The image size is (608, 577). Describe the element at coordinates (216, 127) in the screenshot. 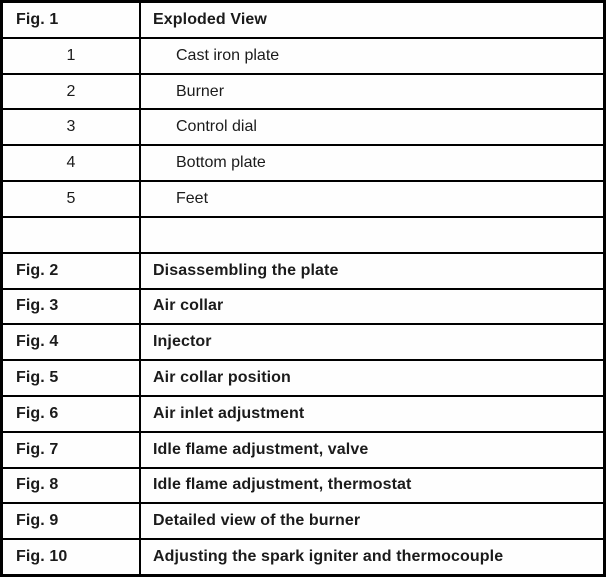

I see `description-cell: Control dial` at that location.